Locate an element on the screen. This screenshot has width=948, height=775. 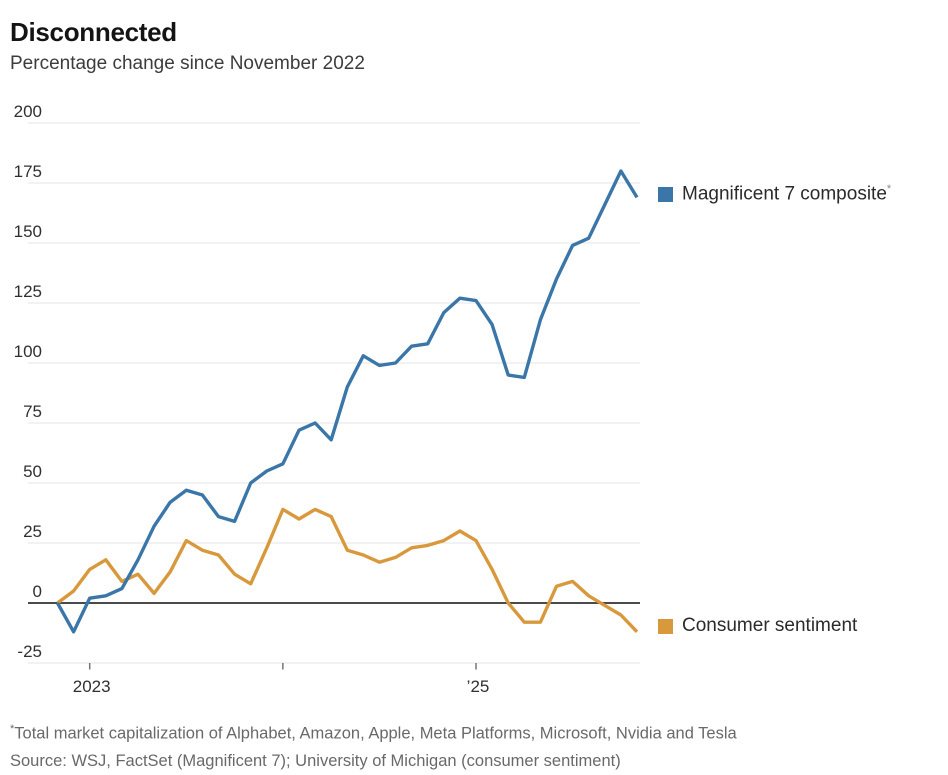
legend-item-consumer-sentiment: Consumer sentiment is located at coordinates (757, 626).